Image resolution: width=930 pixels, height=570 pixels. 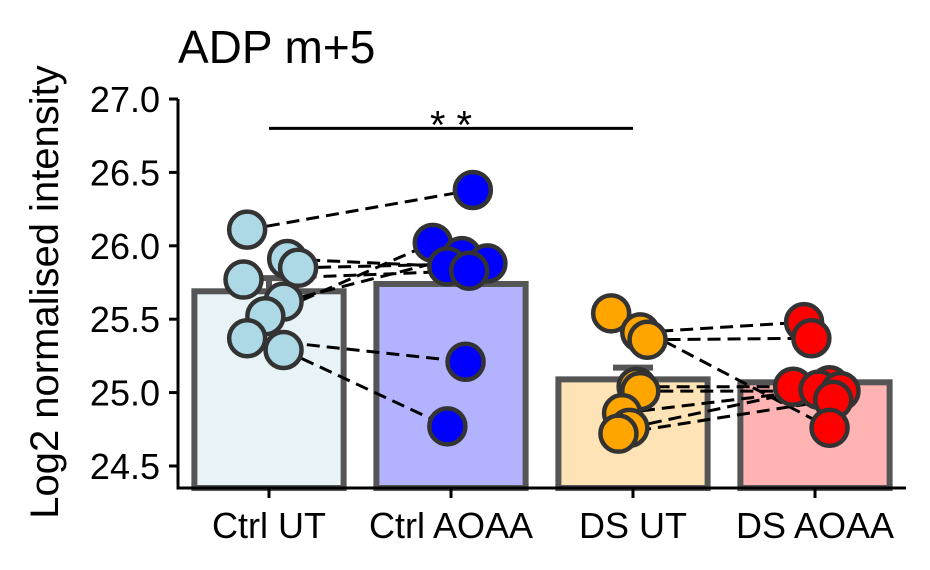 I want to click on y-tick-label-3: 25.5, so click(x=125, y=319).